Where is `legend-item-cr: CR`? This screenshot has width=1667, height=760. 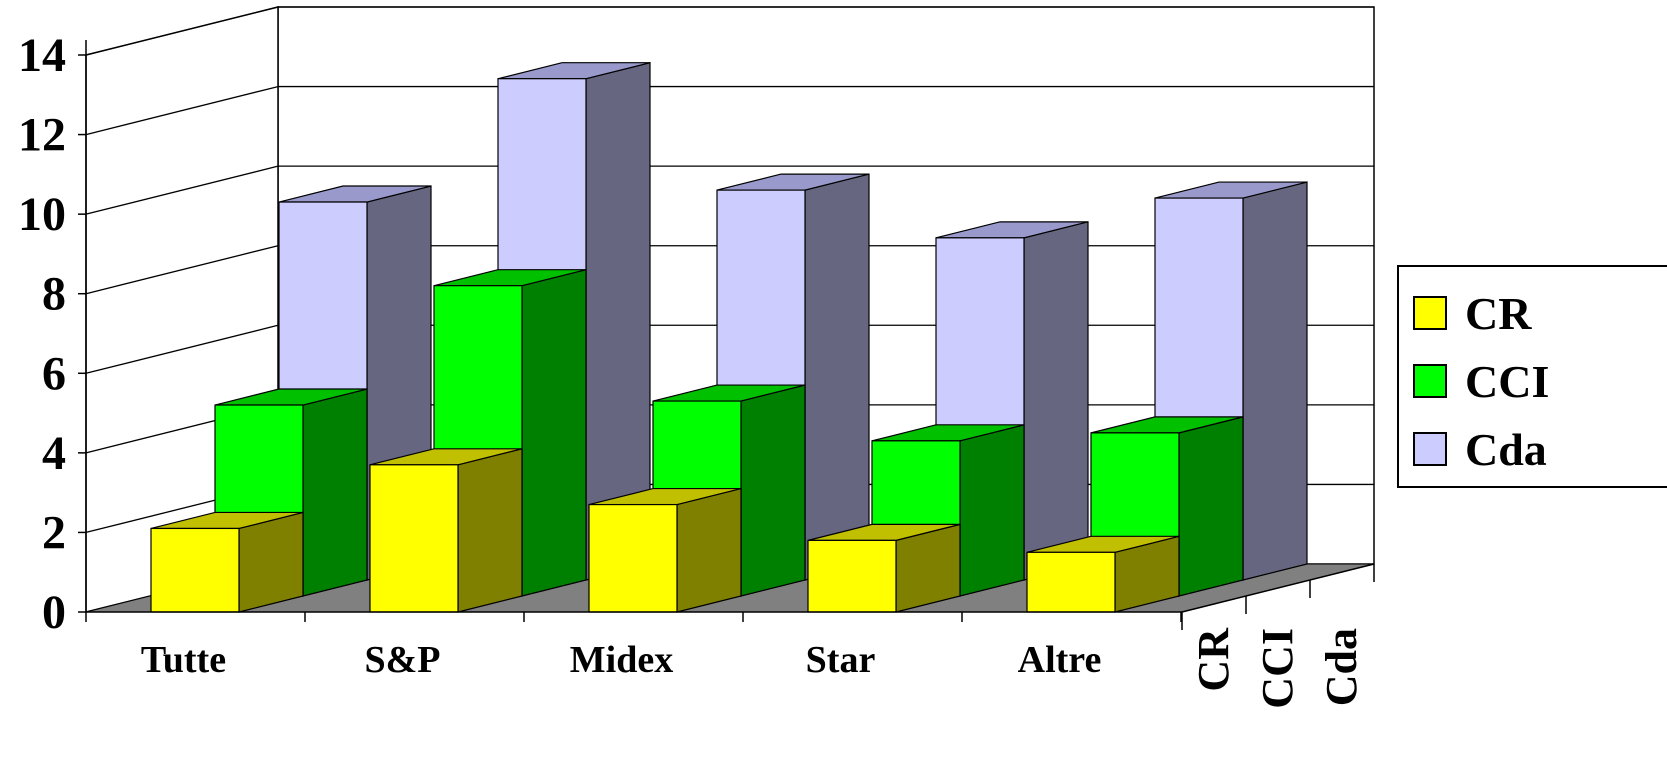
legend-item-cr: CR is located at coordinates (1472, 313).